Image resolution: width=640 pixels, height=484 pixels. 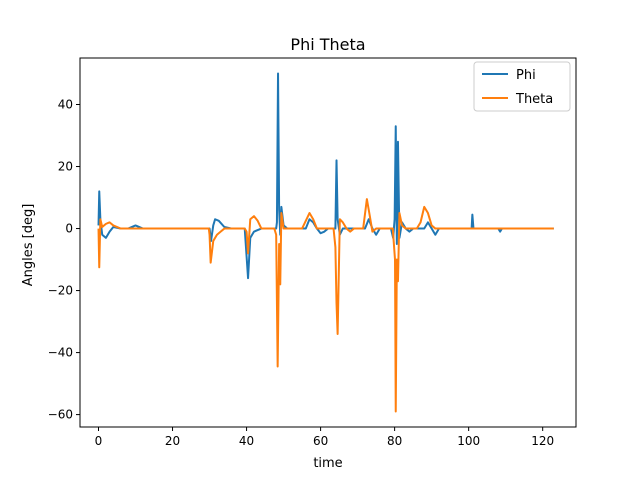 I want to click on x-tick-label: 100, so click(x=468, y=441).